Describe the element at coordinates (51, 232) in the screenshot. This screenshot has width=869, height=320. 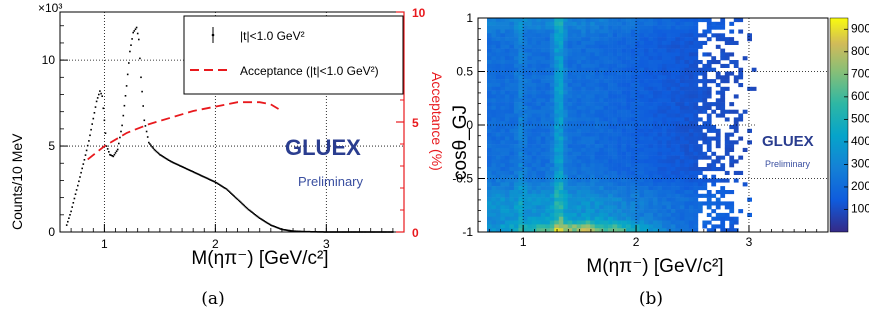
I see `y-tick-label: 0` at that location.